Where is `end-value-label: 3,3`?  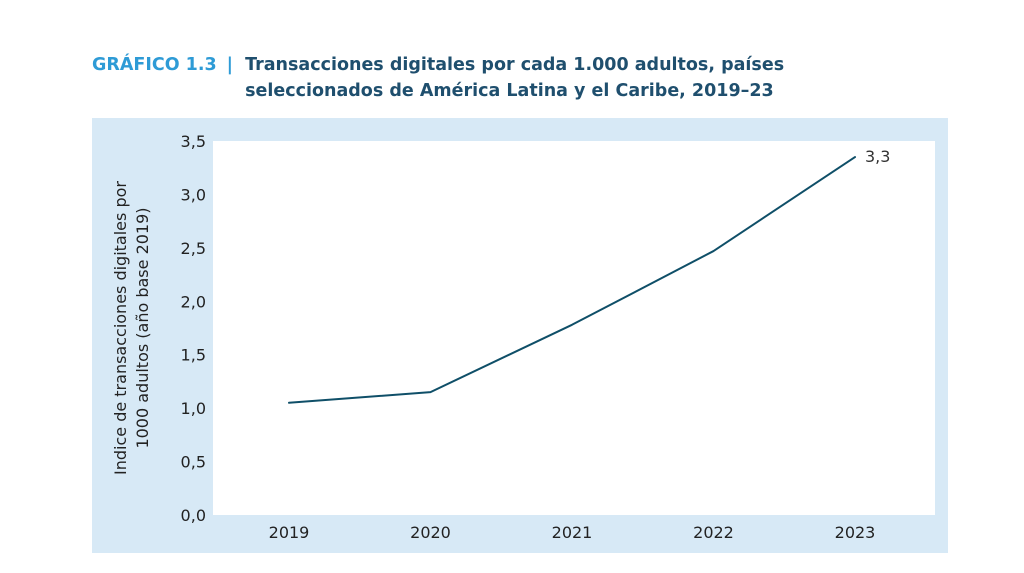 end-value-label: 3,3 is located at coordinates (877, 156).